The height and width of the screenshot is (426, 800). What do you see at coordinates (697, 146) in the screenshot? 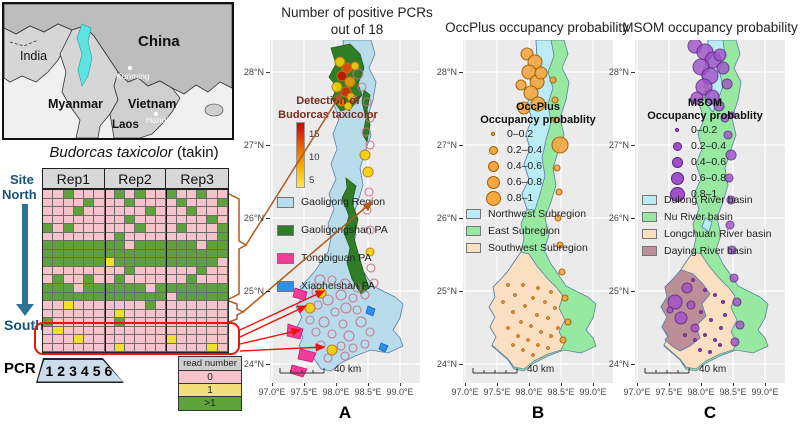
I see `size-row-2: 0.2–0.4` at bounding box center [697, 146].